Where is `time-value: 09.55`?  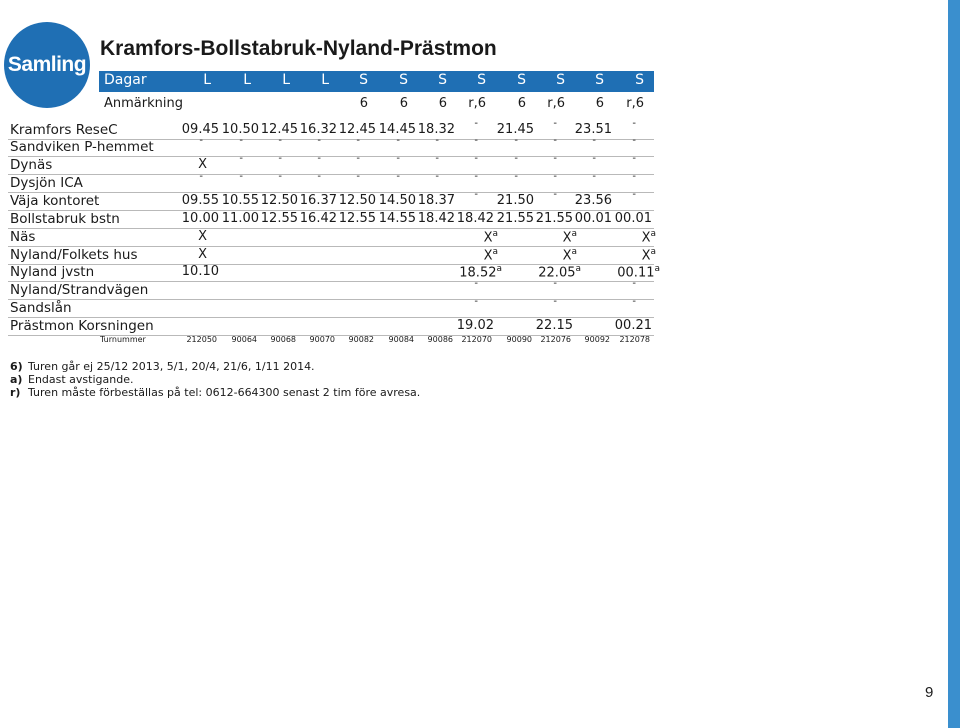 time-value: 09.55 is located at coordinates (200, 200).